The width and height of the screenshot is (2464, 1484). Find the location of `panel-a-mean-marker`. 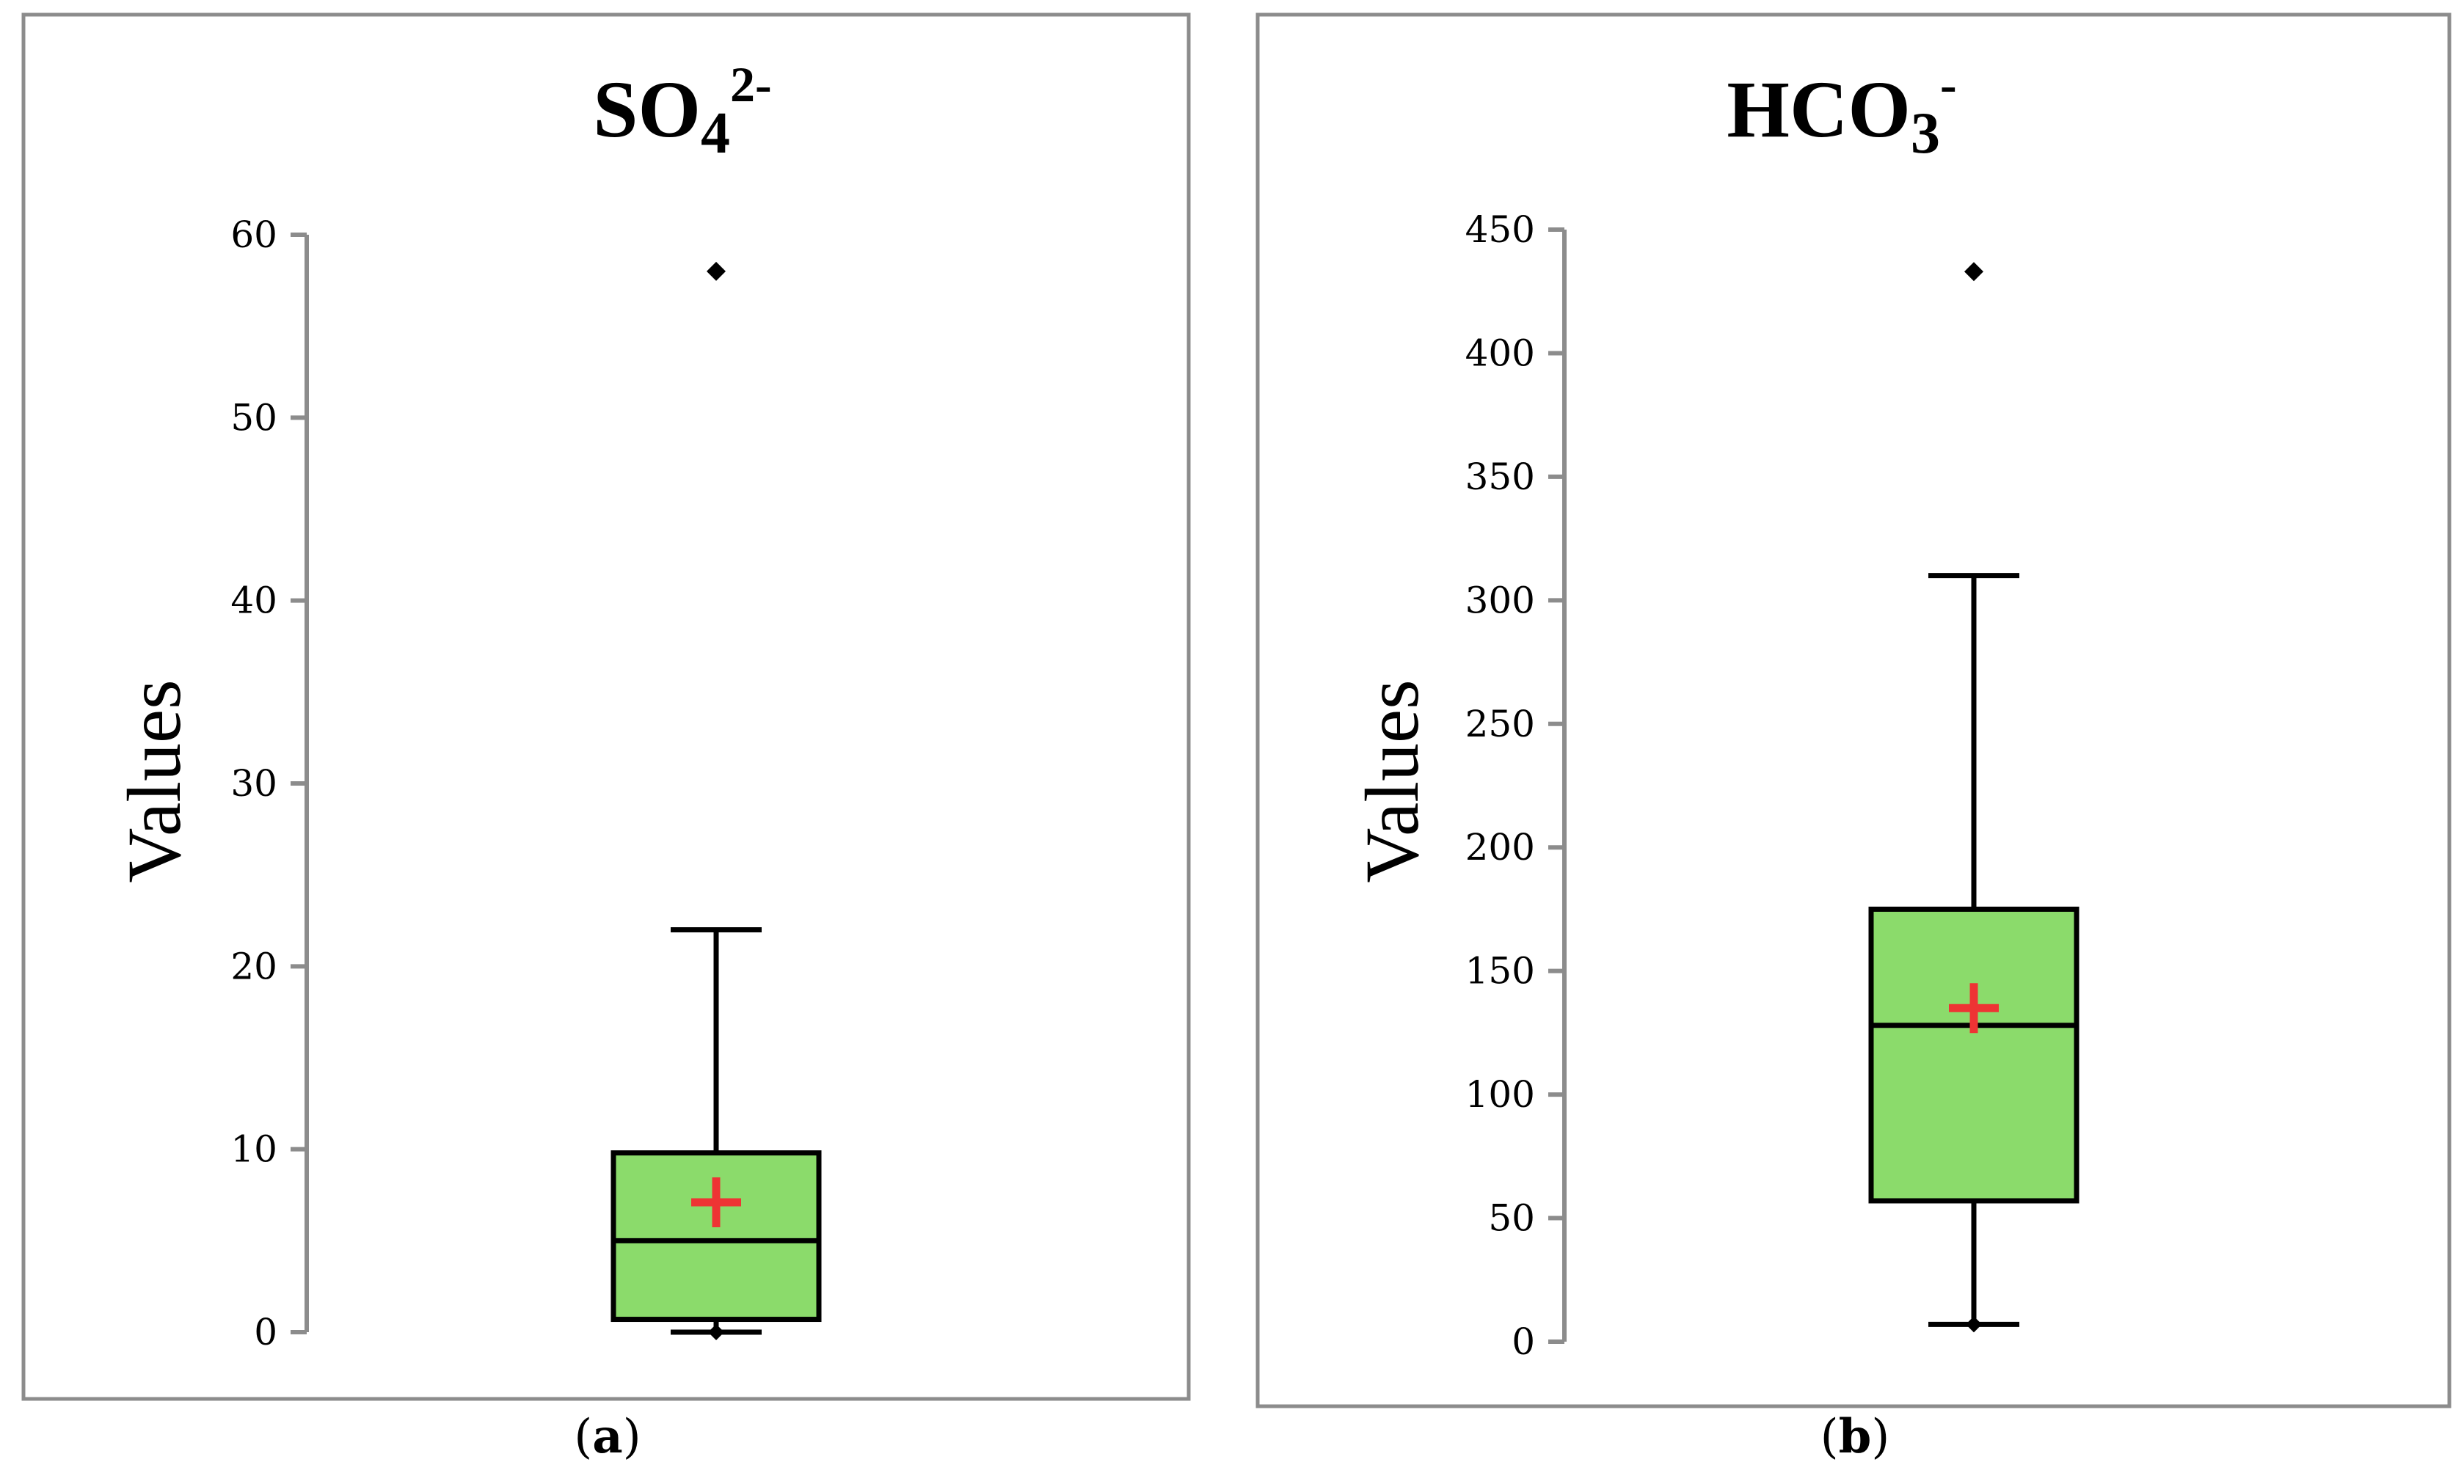

panel-a-mean-marker is located at coordinates (716, 1202).